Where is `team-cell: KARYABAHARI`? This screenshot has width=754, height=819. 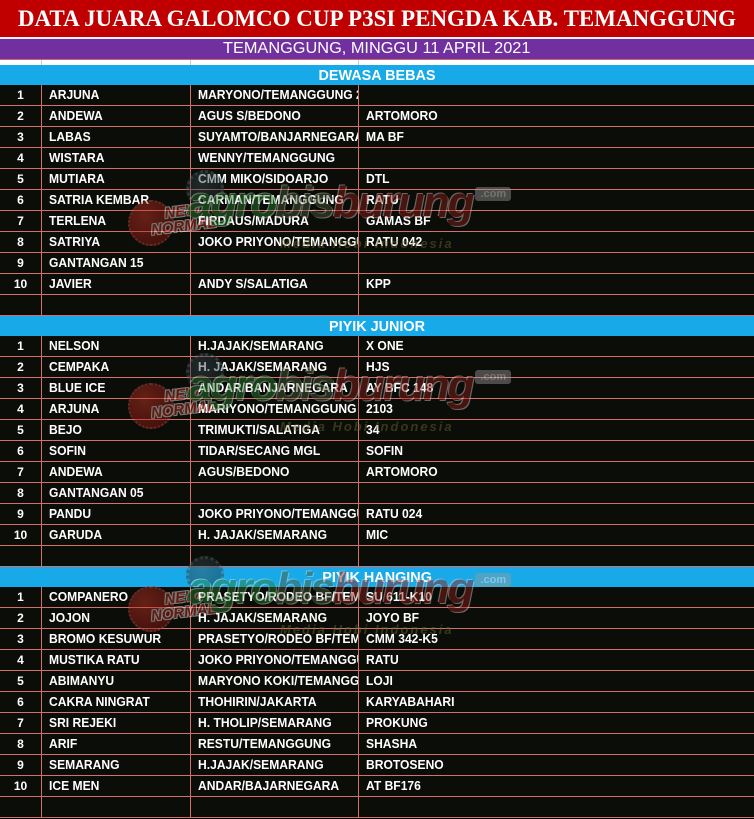
team-cell: KARYABAHARI is located at coordinates (556, 702).